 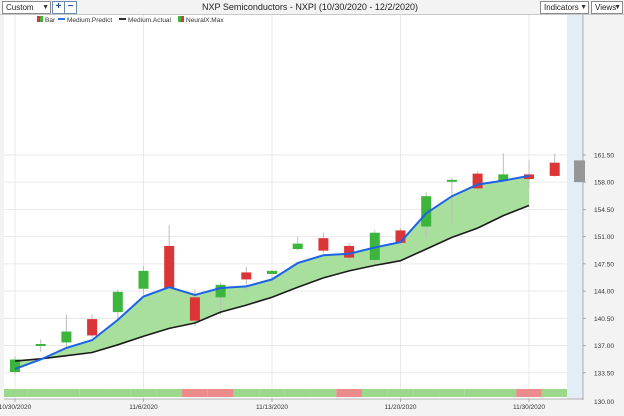 I want to click on x-tick-label: 11/30/2020, so click(x=529, y=407).